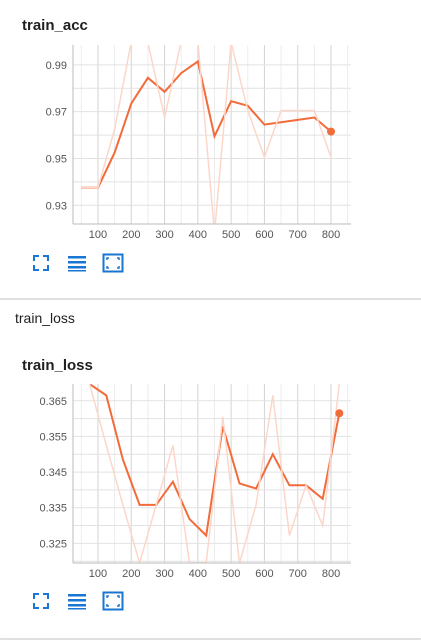 This screenshot has height=640, width=421. What do you see at coordinates (53, 509) in the screenshot?
I see `y-tick-label: 0.335` at bounding box center [53, 509].